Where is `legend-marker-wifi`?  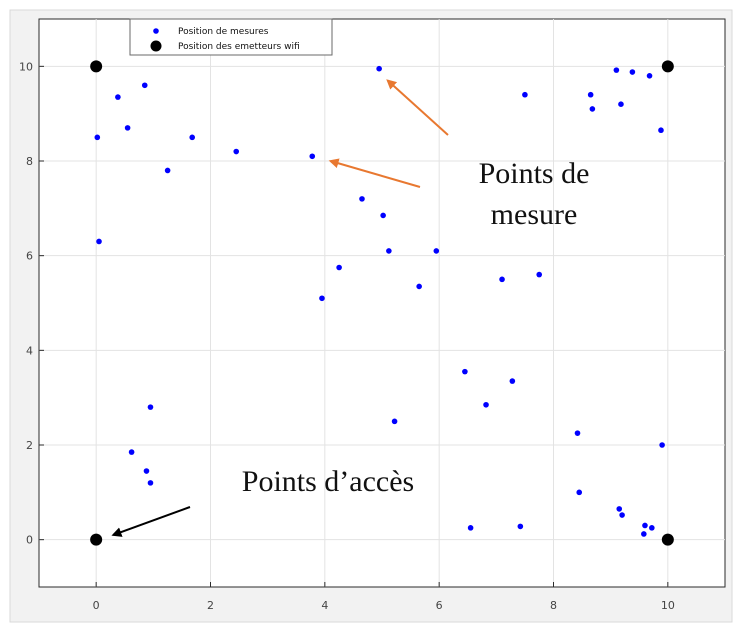 legend-marker-wifi is located at coordinates (156, 46).